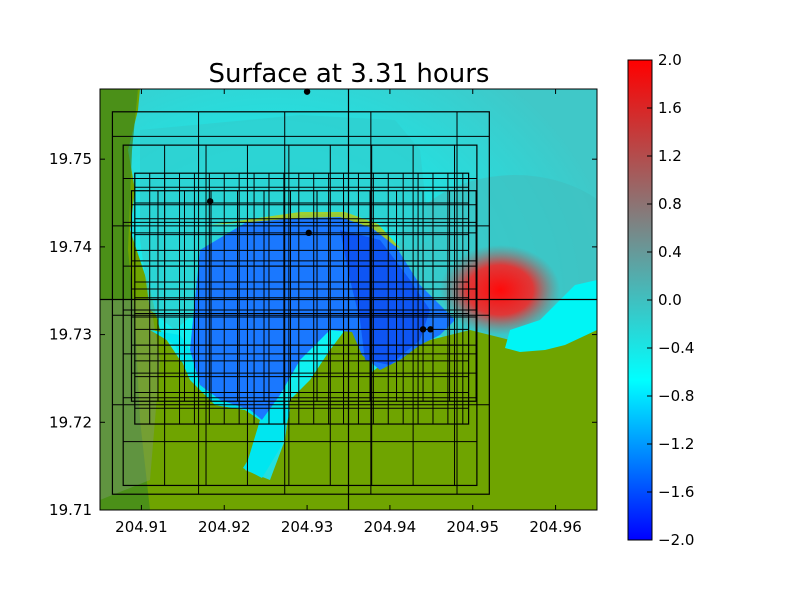  I want to click on x-tick-label: 204.94, so click(390, 527).